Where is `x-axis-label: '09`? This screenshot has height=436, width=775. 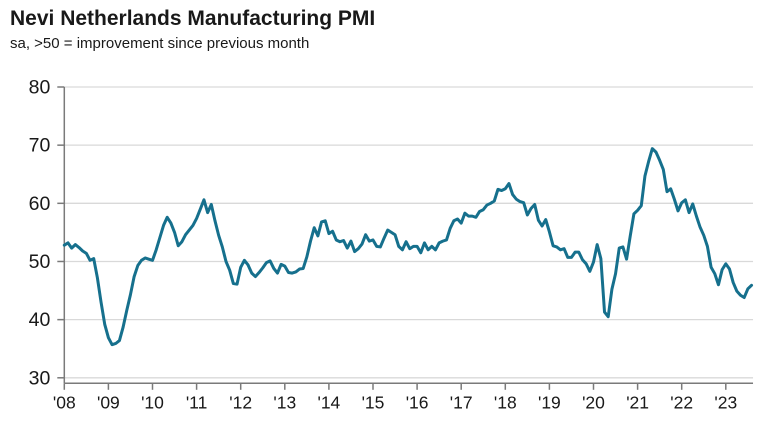 x-axis-label: '09 is located at coordinates (108, 402).